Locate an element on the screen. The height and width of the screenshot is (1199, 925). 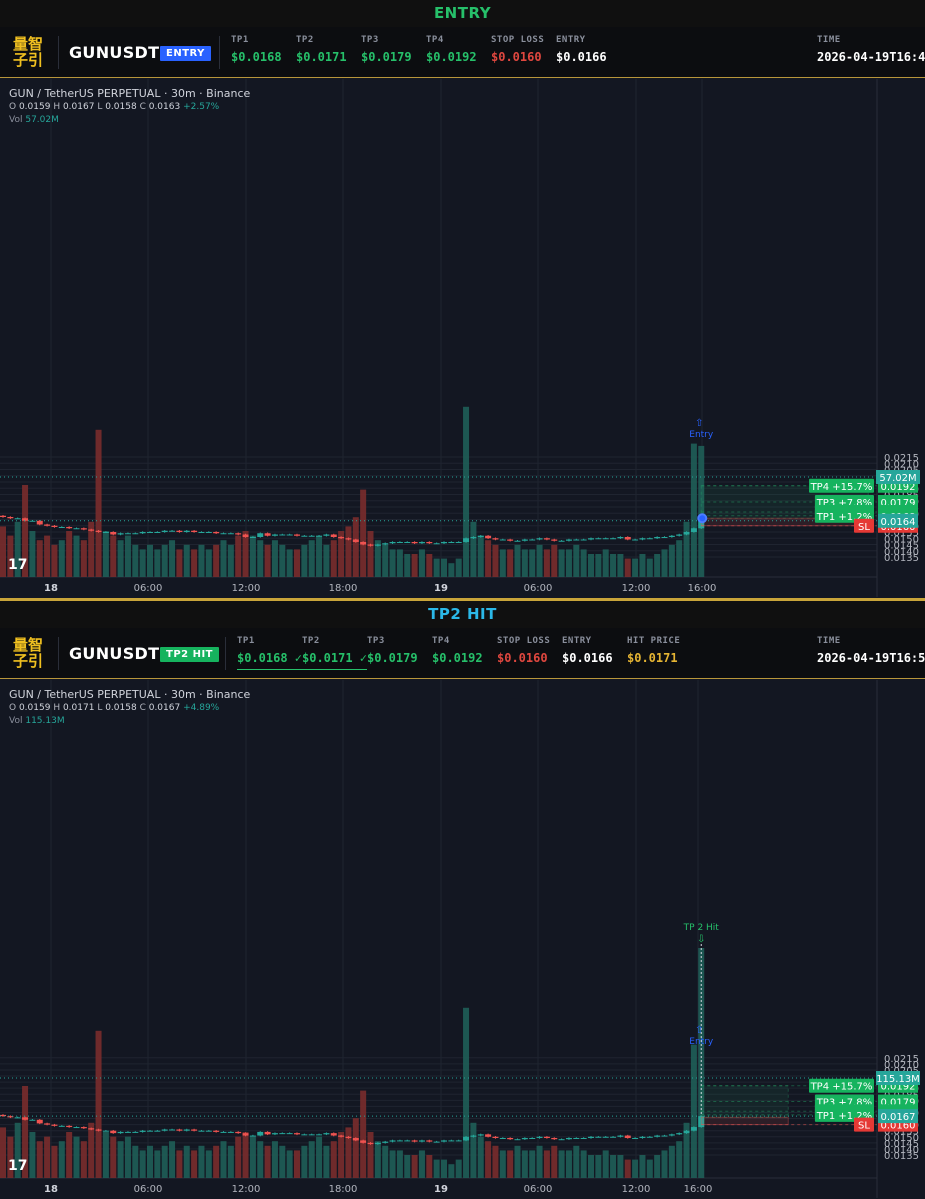
stat-entry: ENTRY $0.0166 is located at coordinates (581, 50).